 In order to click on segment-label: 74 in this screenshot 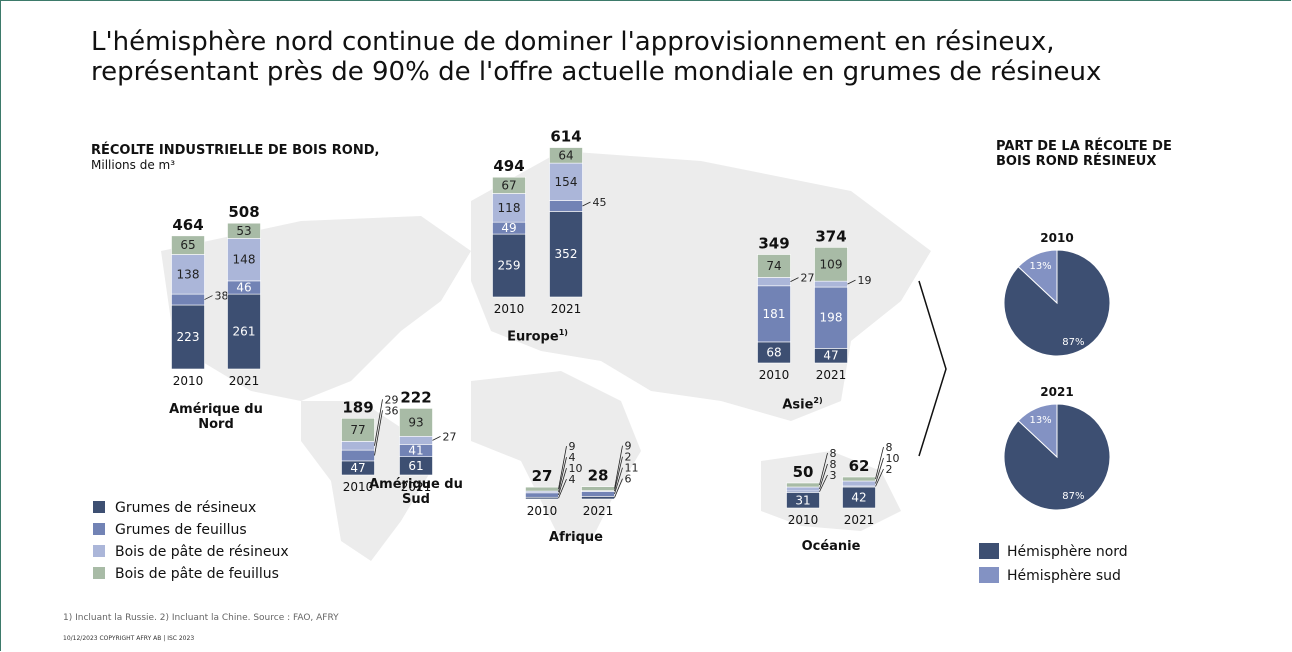, I will do `click(773, 266)`.